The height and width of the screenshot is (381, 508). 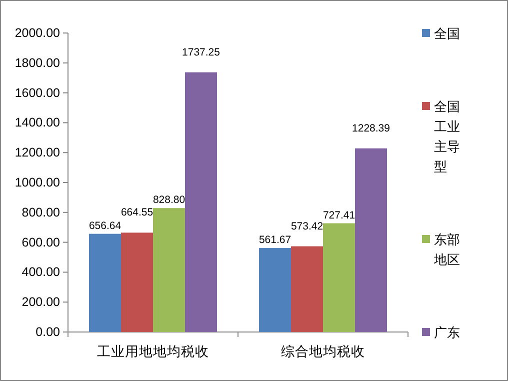 What do you see at coordinates (41, 242) in the screenshot?
I see `y-tick-label: 600.00` at bounding box center [41, 242].